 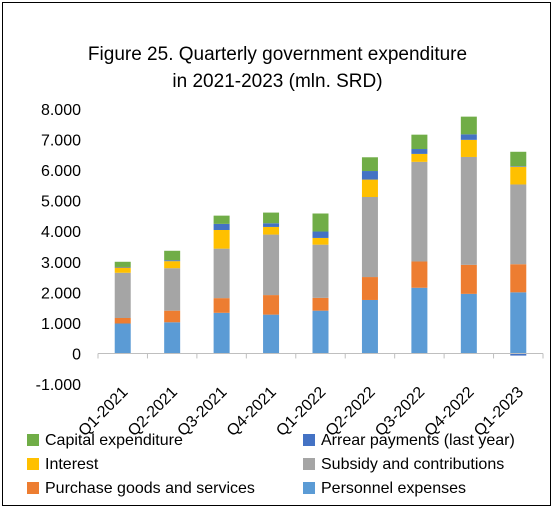 I want to click on legend-label-purchase-goods-and-services: Purchase goods and services, so click(x=150, y=488).